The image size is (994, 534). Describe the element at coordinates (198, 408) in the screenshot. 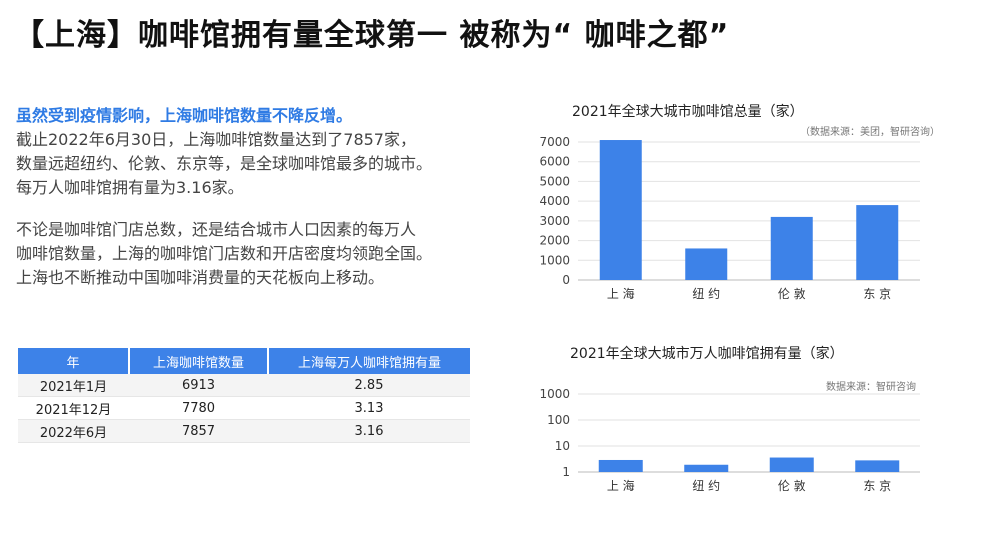

I see `table-cell: 7780` at that location.